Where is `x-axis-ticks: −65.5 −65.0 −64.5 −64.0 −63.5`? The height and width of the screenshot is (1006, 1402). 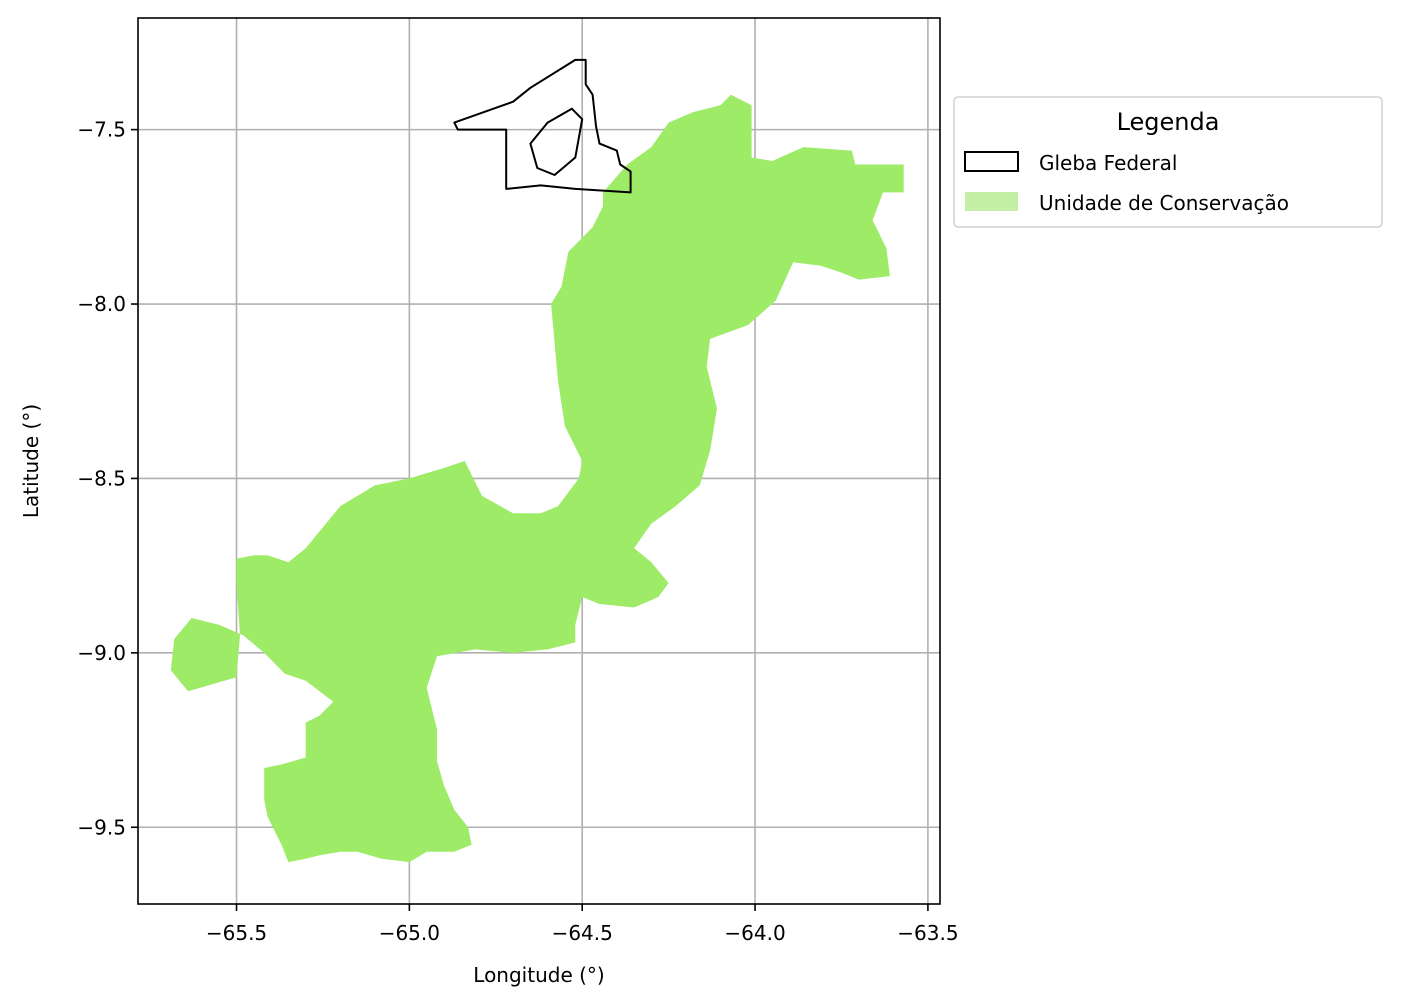
x-axis-ticks: −65.5 −65.0 −64.5 −64.0 −63.5 is located at coordinates (582, 924).